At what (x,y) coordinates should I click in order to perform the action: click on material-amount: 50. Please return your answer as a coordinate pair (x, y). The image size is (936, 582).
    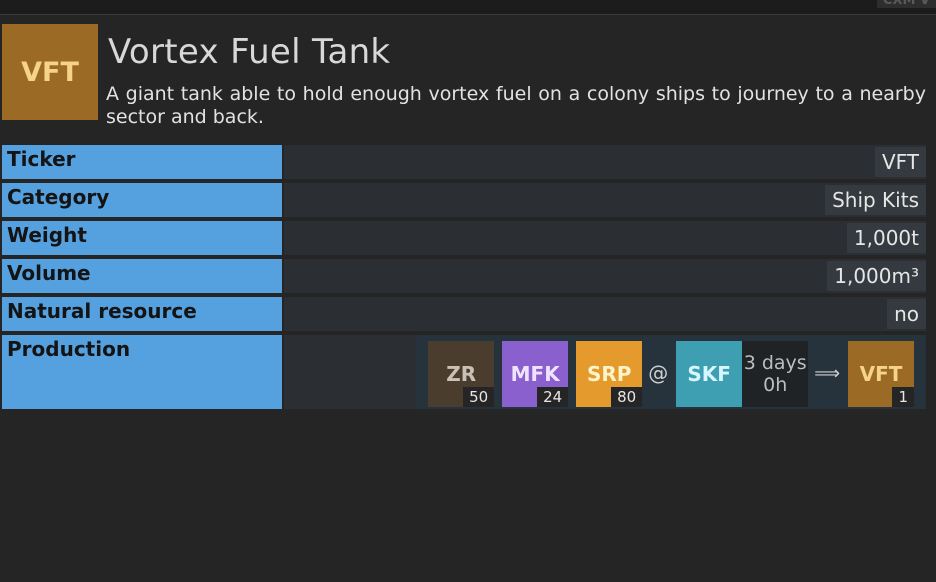
    Looking at the image, I should click on (479, 397).